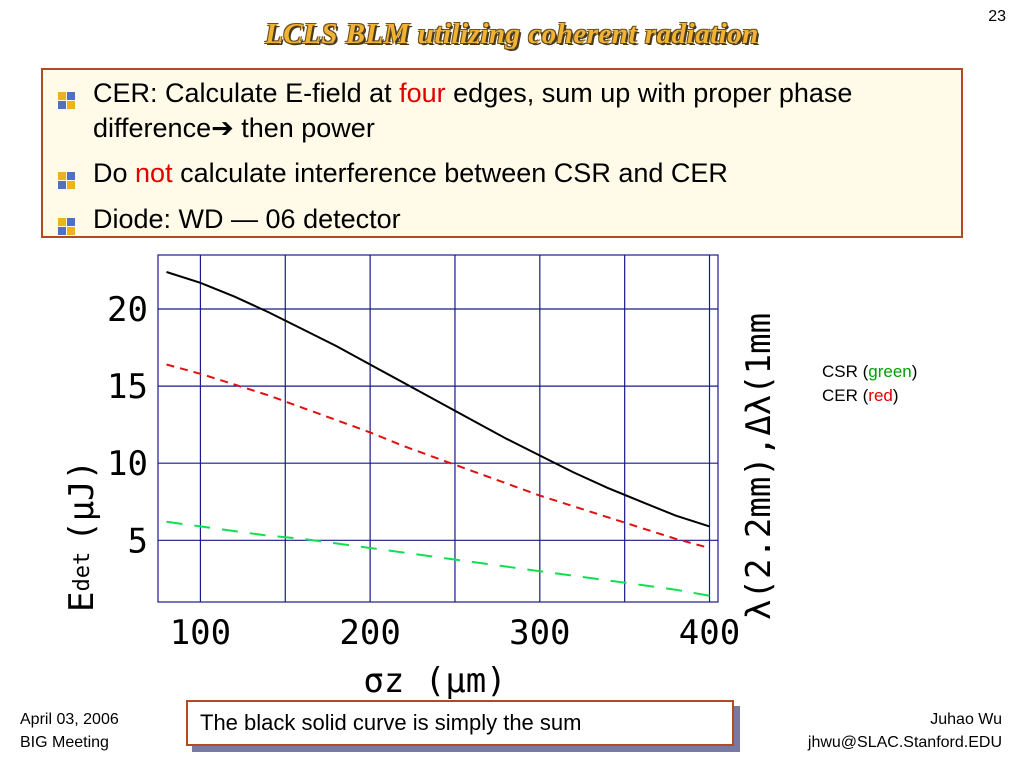 Image resolution: width=1024 pixels, height=768 pixels. What do you see at coordinates (512, 34) in the screenshot?
I see `slide-title: LCLS BLM utilizing coherent radiation` at bounding box center [512, 34].